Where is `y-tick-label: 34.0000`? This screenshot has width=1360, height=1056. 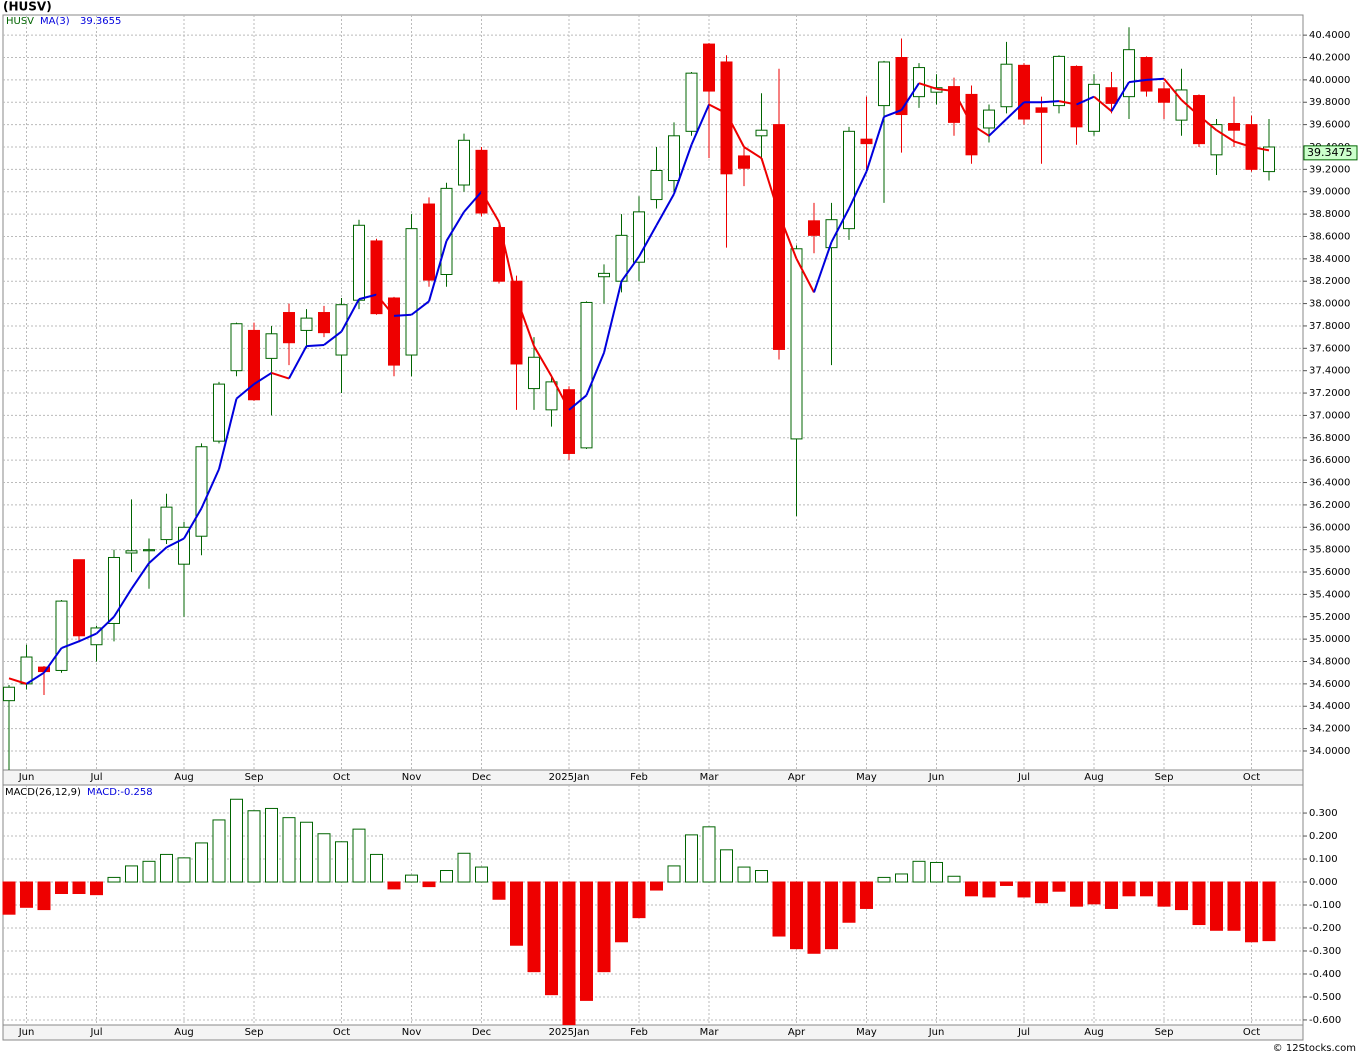
y-tick-label: 34.0000 is located at coordinates (1329, 751).